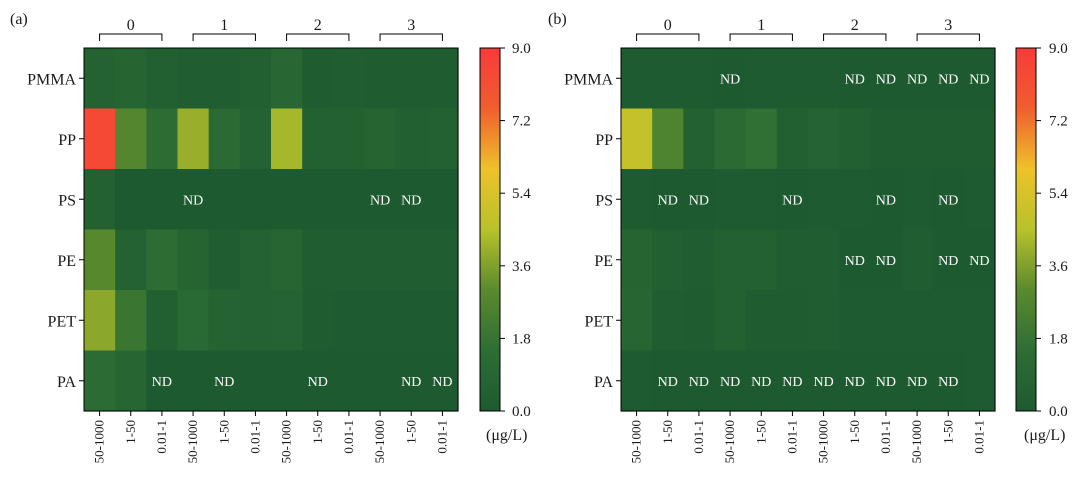  I want to click on panel-label: (b), so click(557, 19).